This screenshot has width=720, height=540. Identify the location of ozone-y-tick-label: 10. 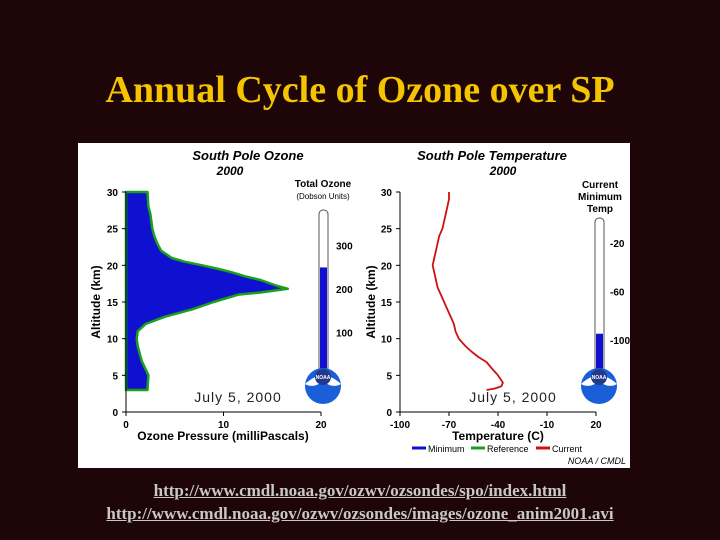
(113, 340).